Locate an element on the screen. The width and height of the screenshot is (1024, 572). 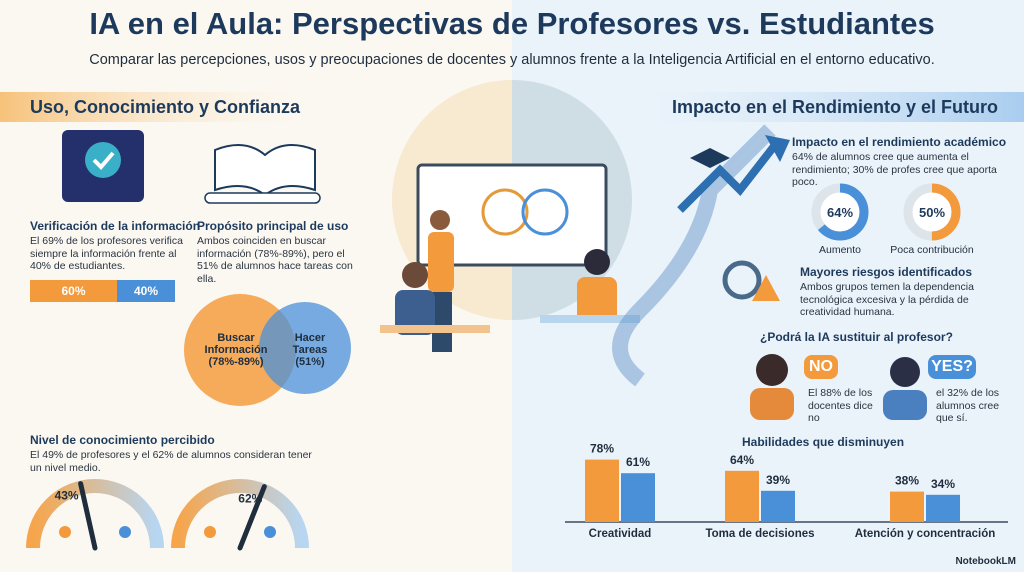
bar-label: 39% is located at coordinates (778, 480).